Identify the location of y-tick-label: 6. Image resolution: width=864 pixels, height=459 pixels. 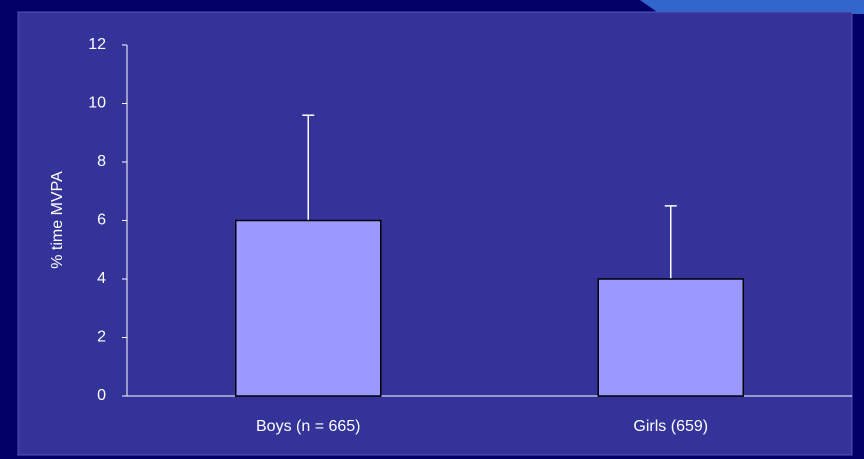
(101, 220).